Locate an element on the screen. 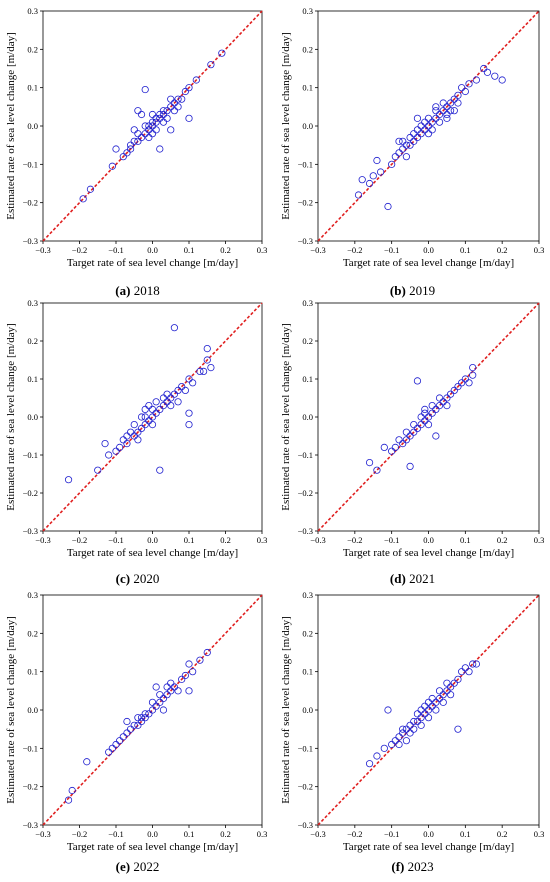  x-tick-label: −0.2 is located at coordinates (354, 250).